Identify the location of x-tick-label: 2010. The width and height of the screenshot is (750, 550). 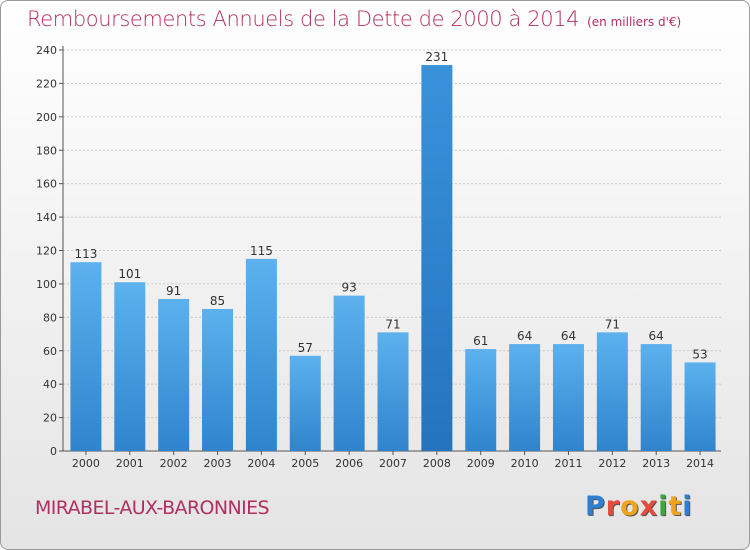
(525, 463).